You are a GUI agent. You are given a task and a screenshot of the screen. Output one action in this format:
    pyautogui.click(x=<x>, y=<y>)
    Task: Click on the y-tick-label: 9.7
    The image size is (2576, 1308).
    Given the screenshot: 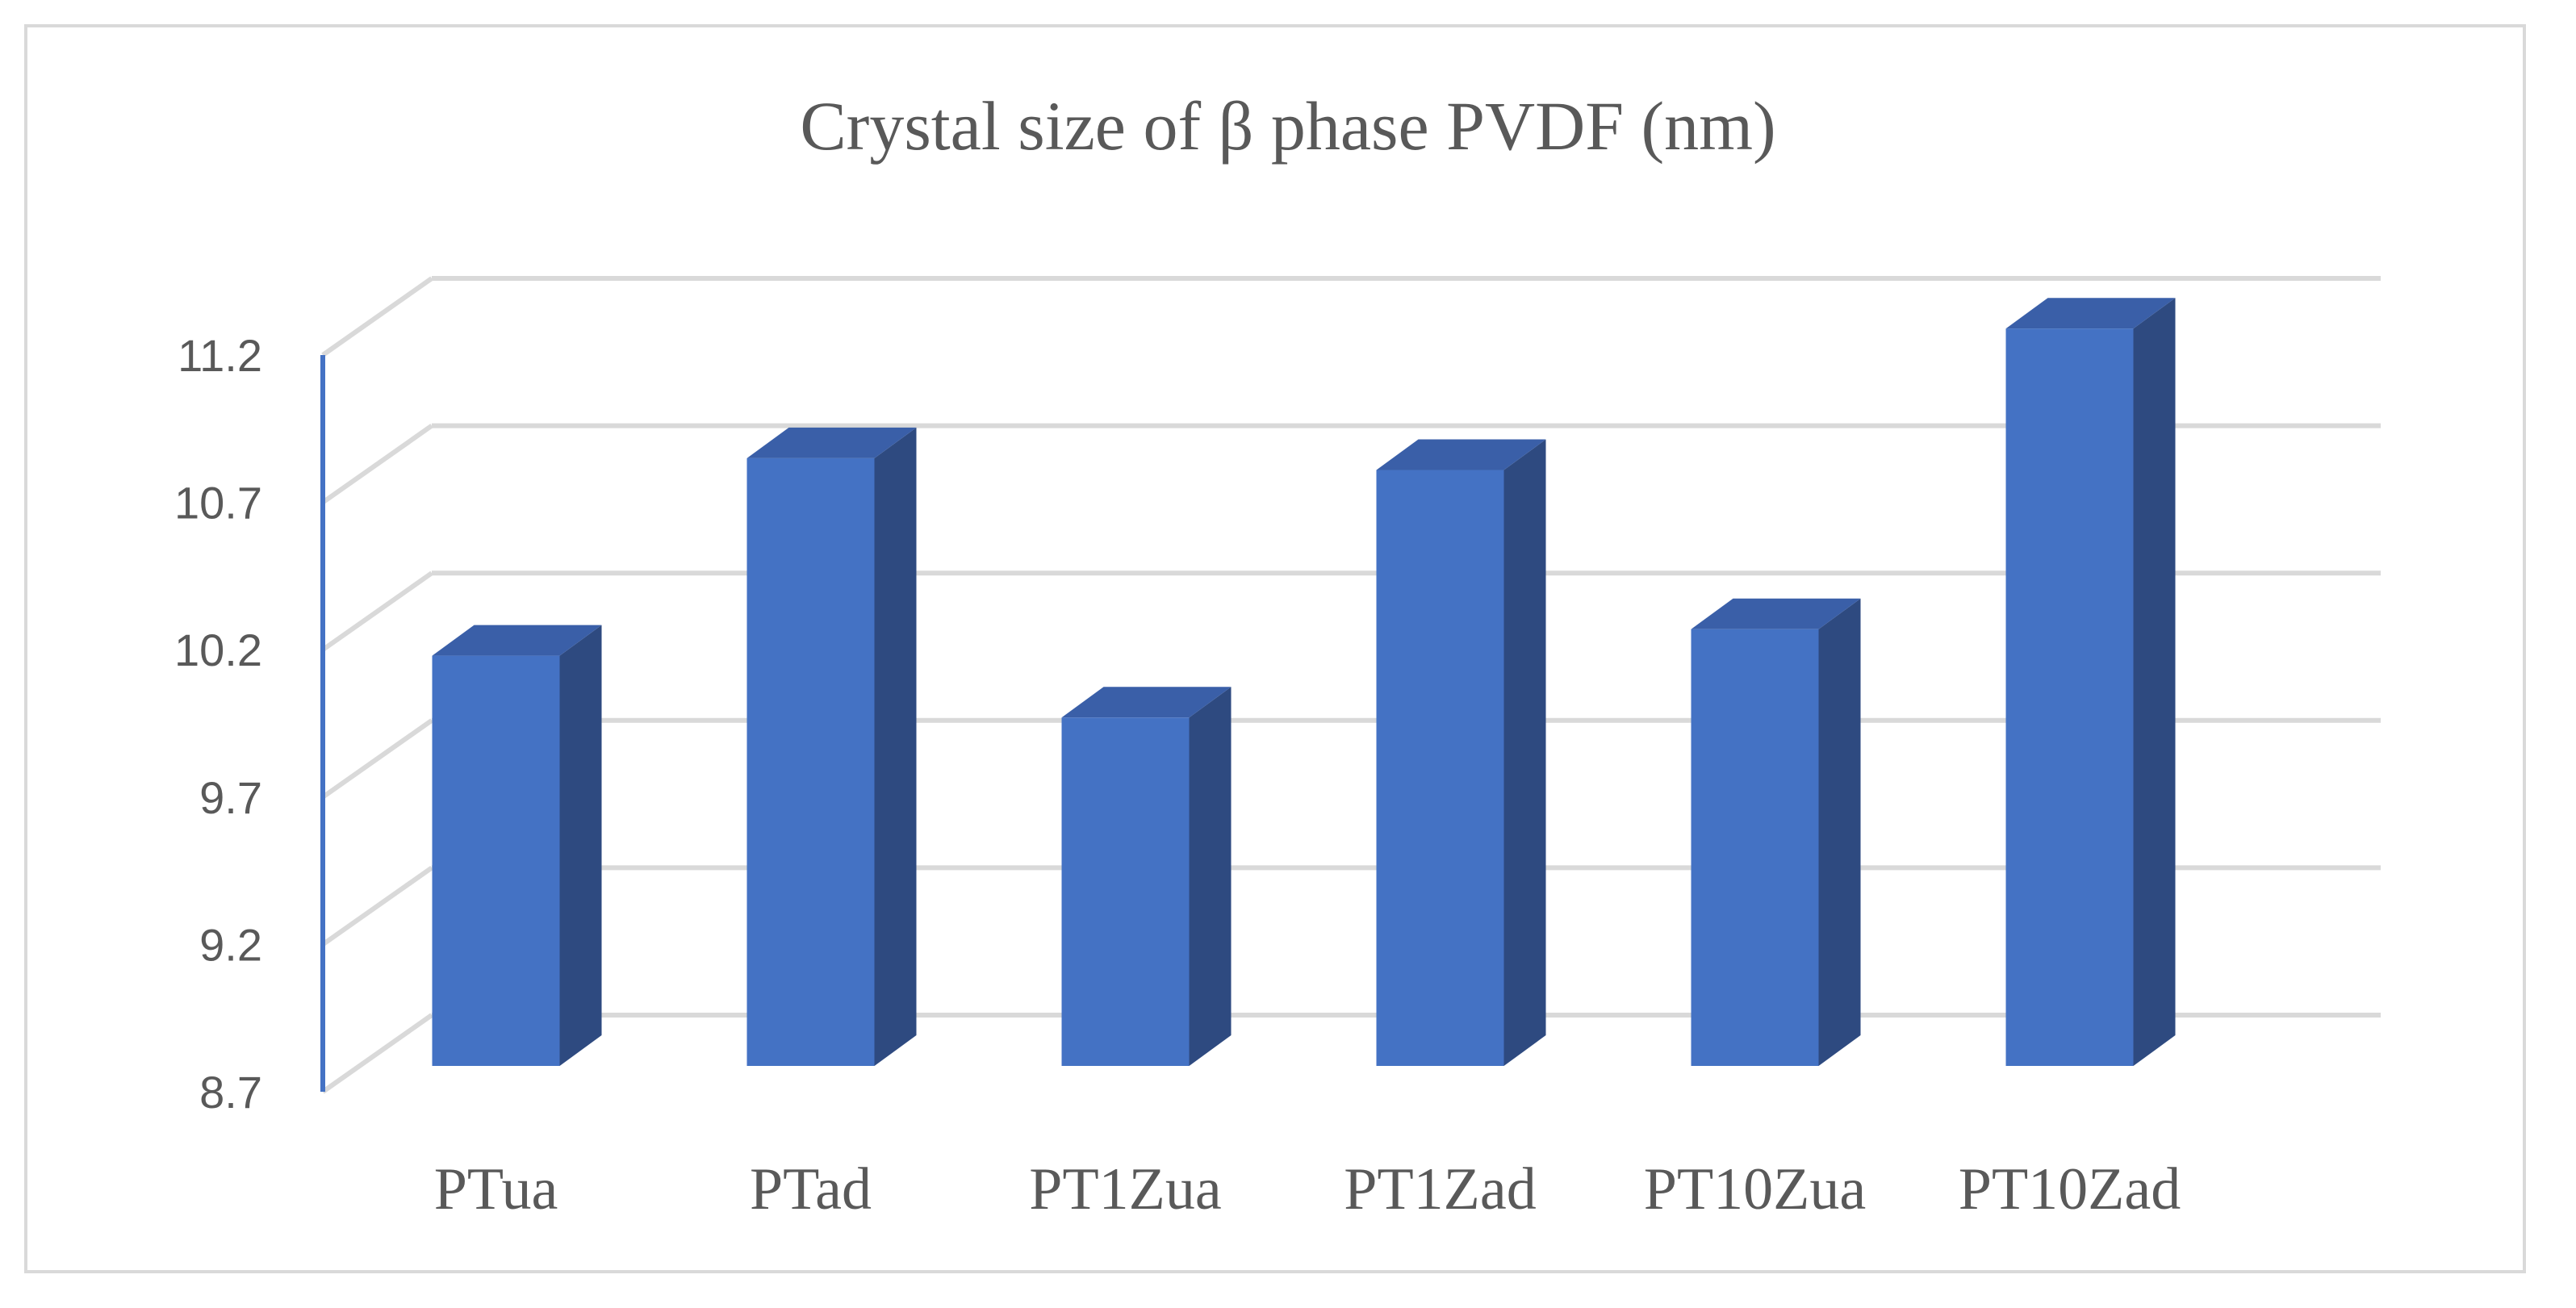 What is the action you would take?
    pyautogui.click(x=230, y=798)
    